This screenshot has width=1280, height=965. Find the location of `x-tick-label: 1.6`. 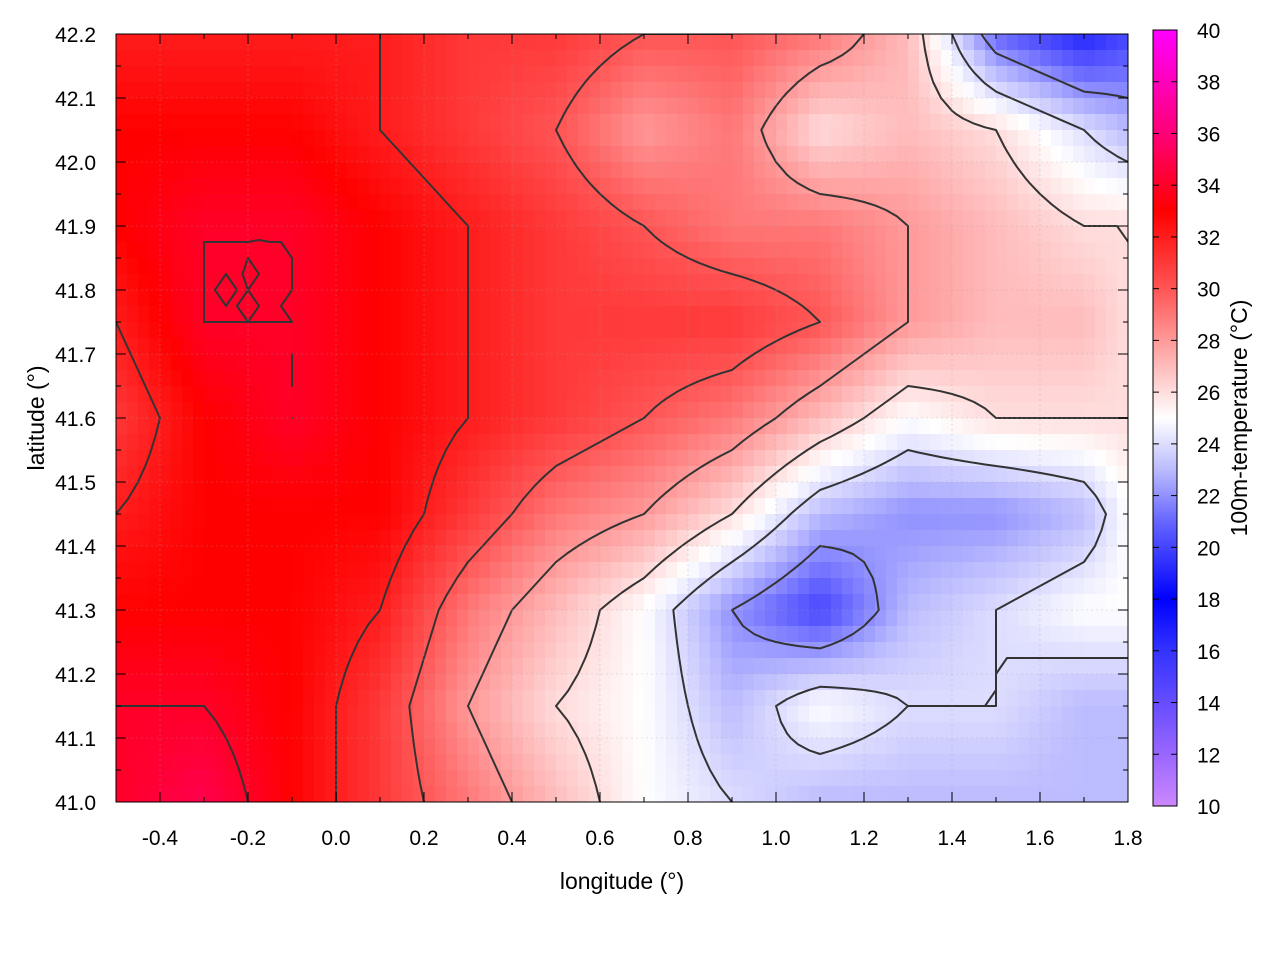

x-tick-label: 1.6 is located at coordinates (1039, 838).